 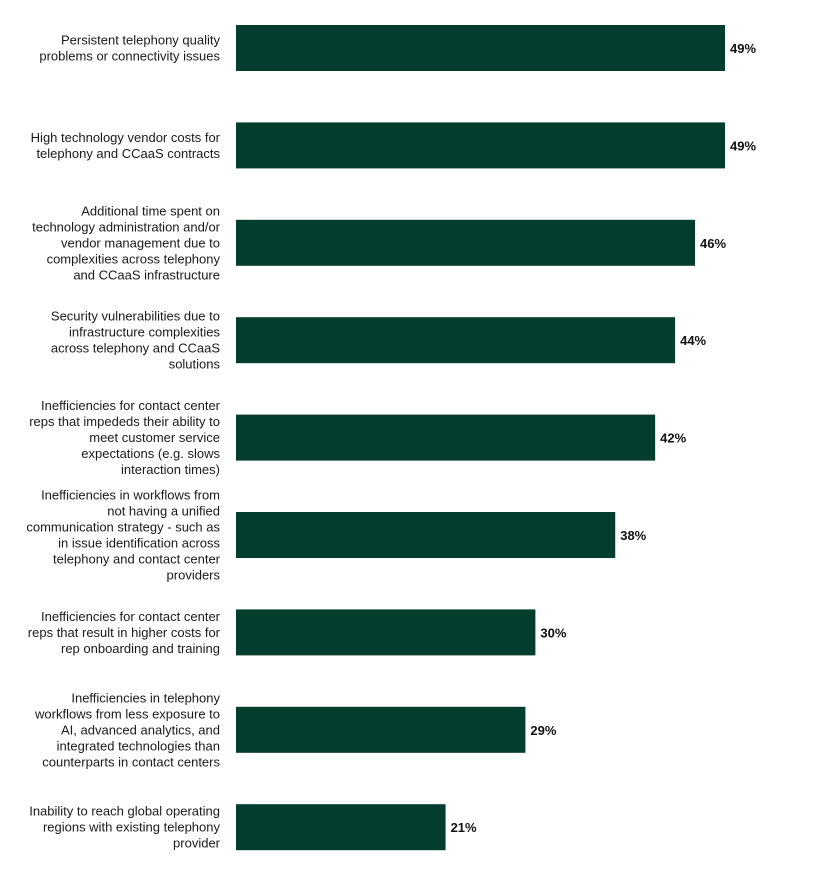 I want to click on value-label: 46%, so click(x=713, y=243).